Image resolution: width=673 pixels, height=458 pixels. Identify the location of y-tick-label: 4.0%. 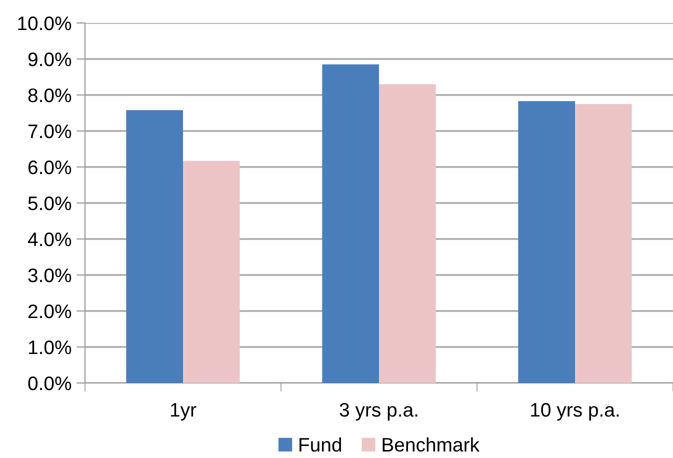
(50, 239).